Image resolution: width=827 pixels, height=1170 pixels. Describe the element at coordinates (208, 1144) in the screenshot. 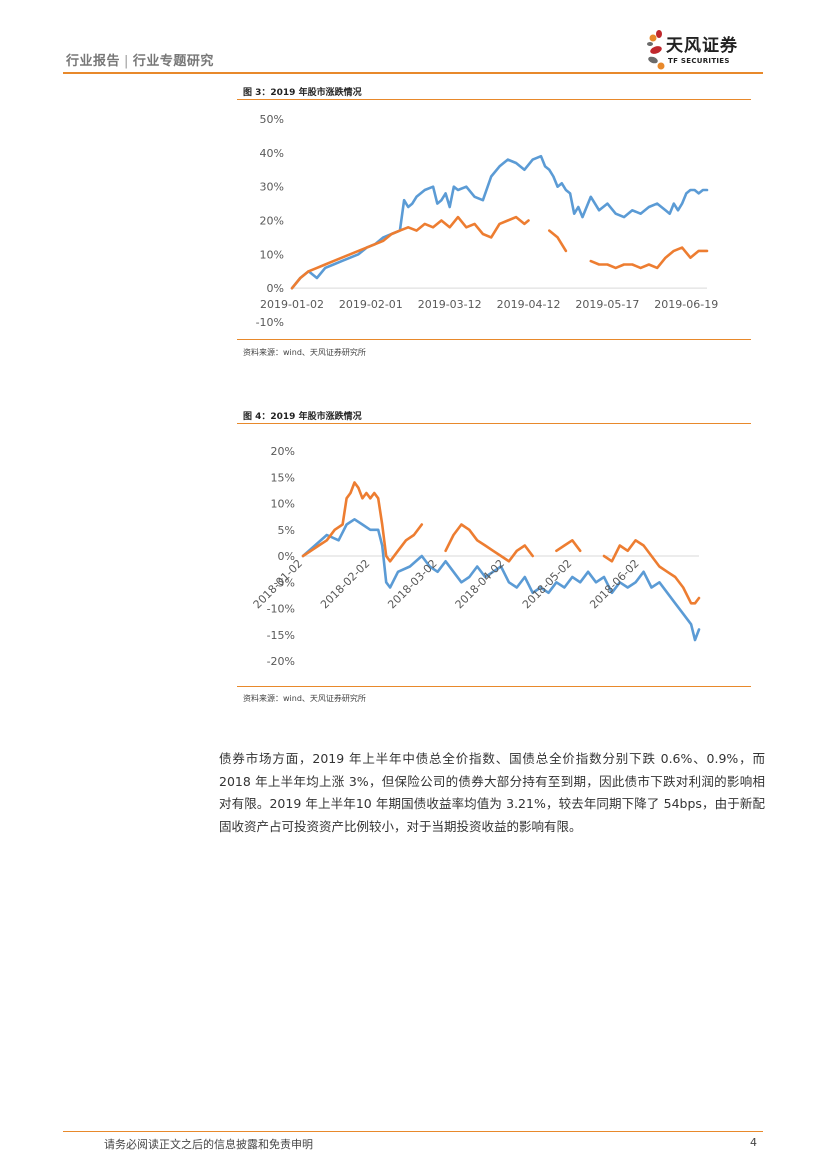

I see `footer-disclaimer: 请务必阅读正文之后的信息披露和免责申明` at that location.